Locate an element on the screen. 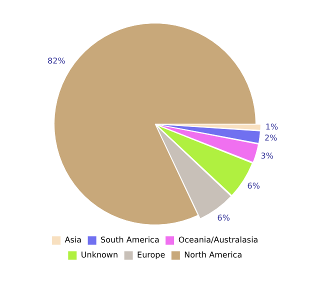  legend-label: Asia is located at coordinates (73, 240).